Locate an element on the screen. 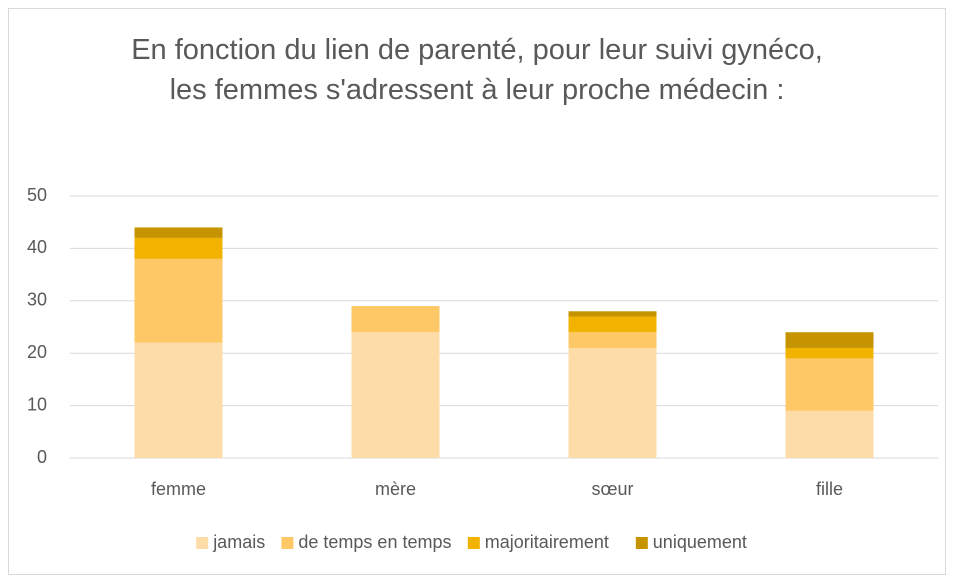  y-tick-label: 0 is located at coordinates (42, 457).